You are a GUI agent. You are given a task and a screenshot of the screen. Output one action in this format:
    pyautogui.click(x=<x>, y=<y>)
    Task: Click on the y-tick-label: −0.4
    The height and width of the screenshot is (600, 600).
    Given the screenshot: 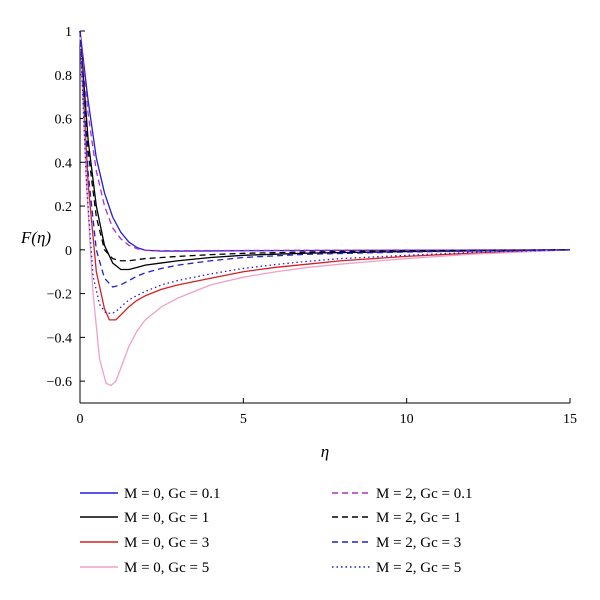 What is the action you would take?
    pyautogui.click(x=59, y=338)
    